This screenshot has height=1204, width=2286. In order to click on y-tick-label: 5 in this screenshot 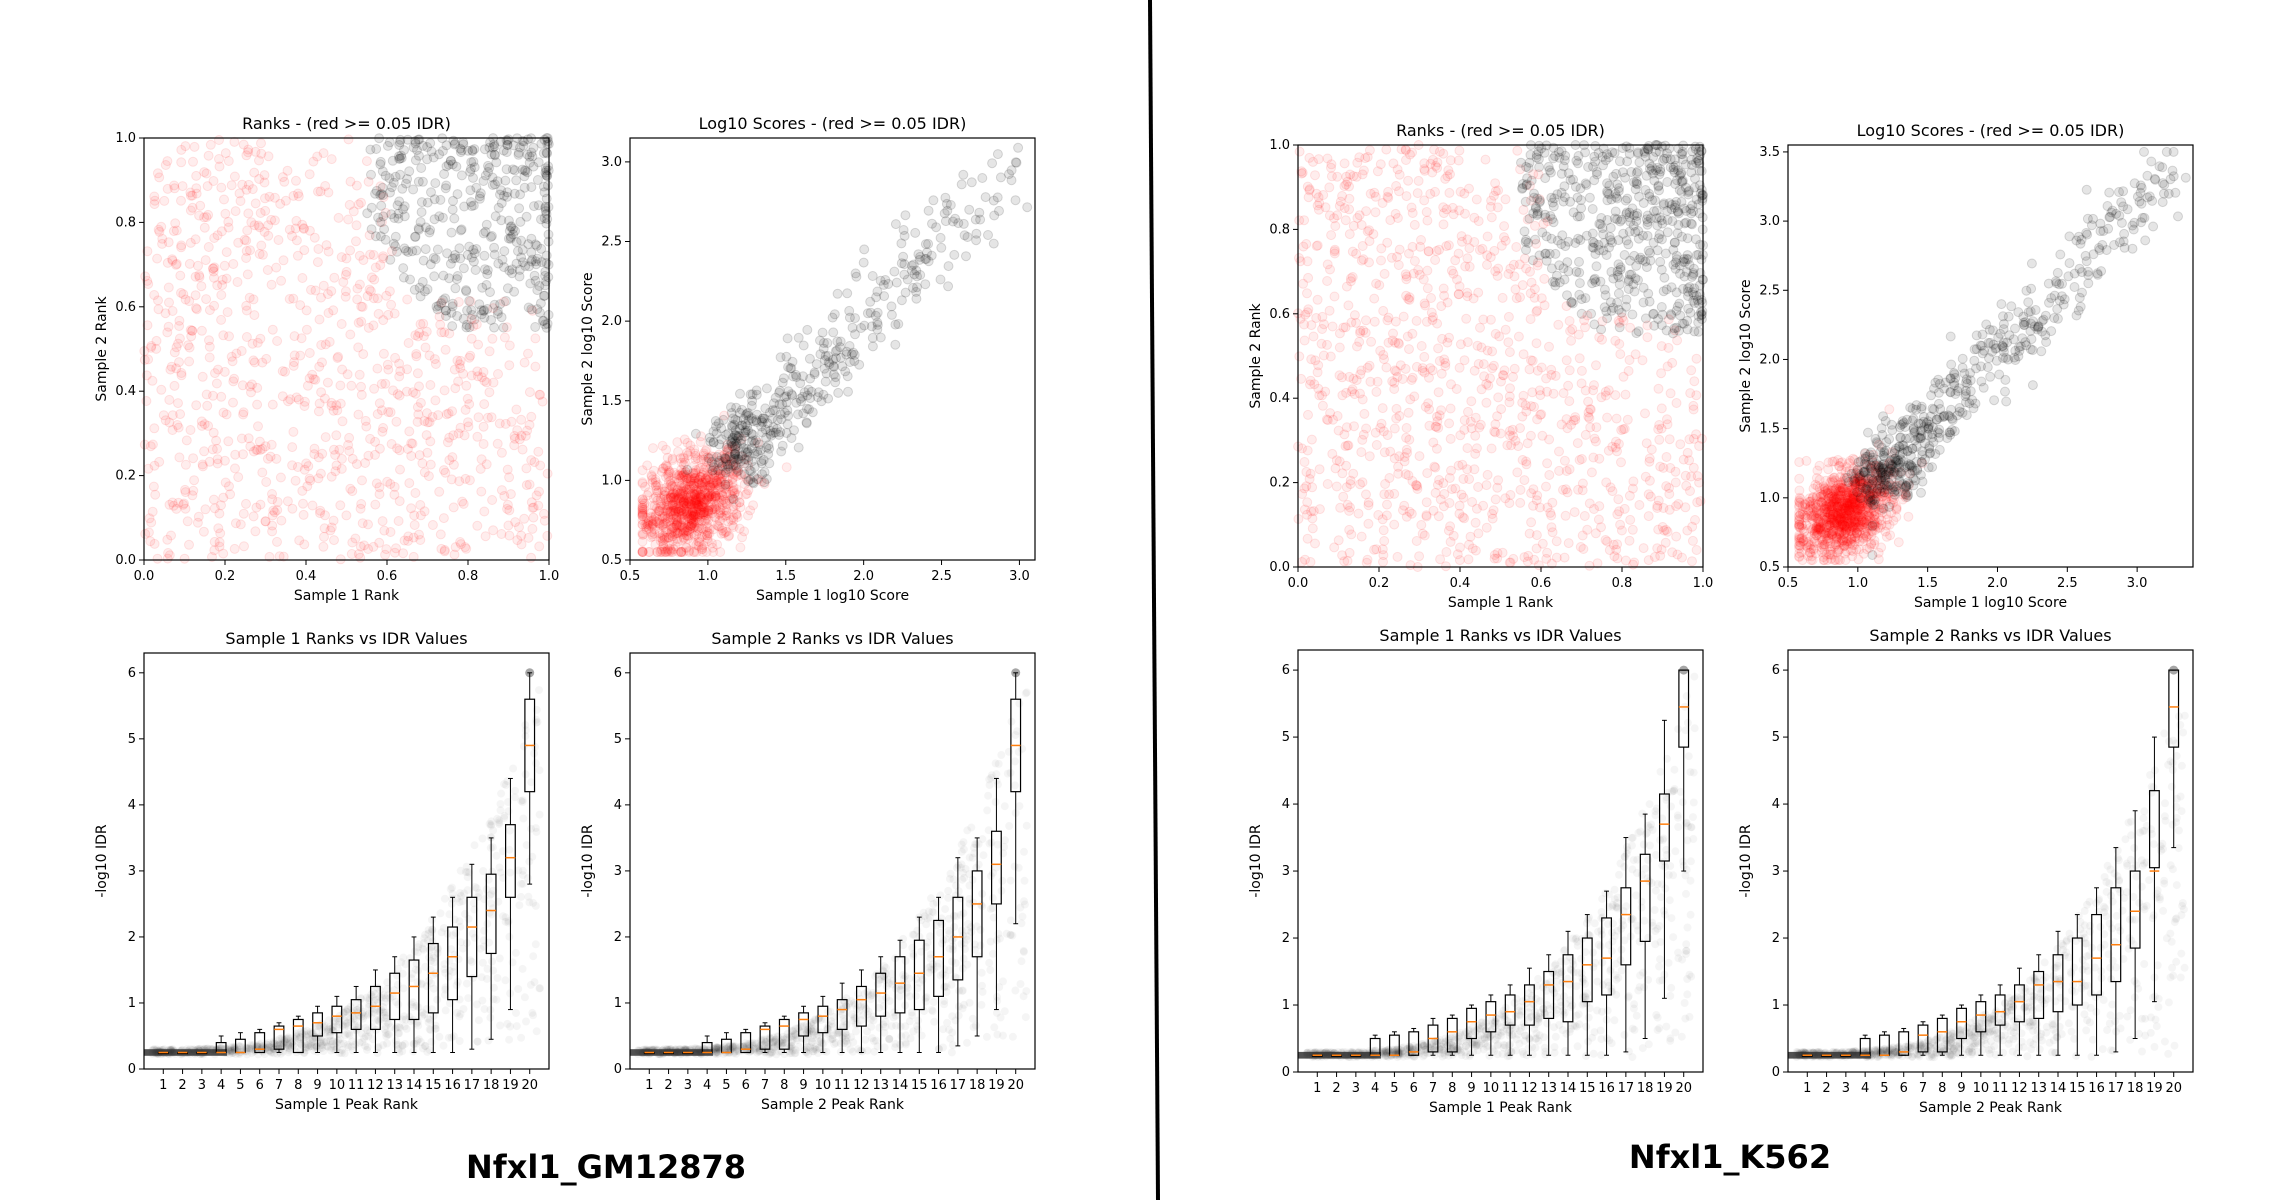, I will do `click(618, 739)`.